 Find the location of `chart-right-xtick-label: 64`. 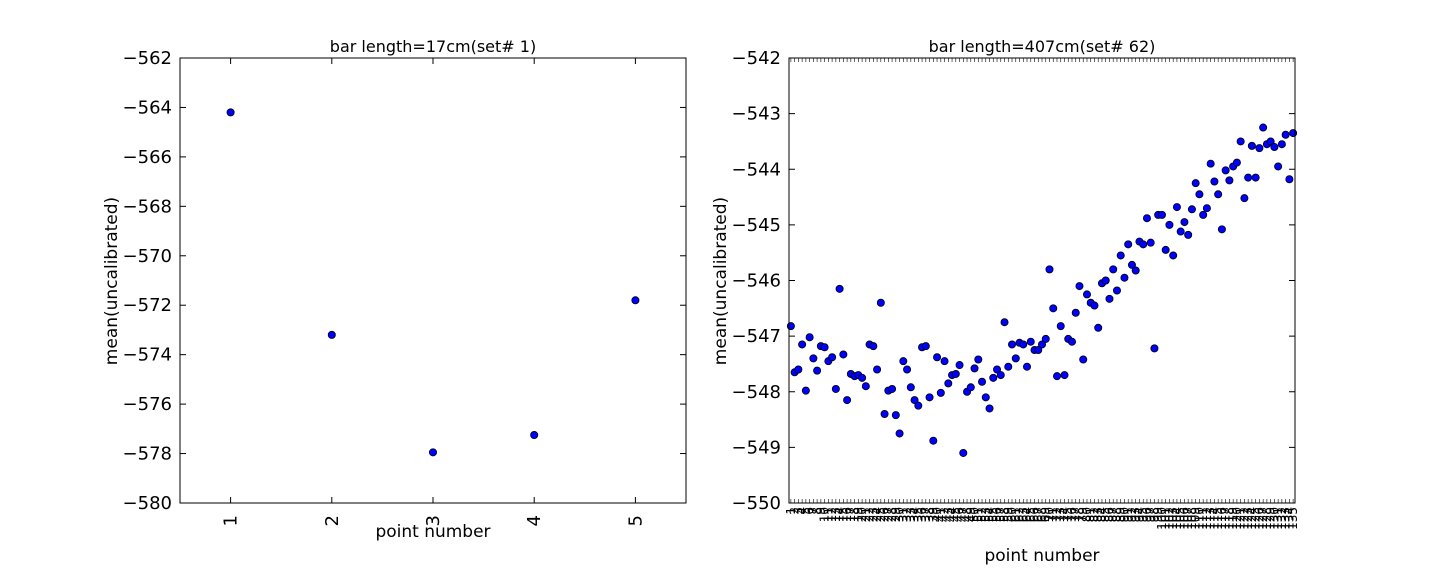

chart-right-xtick-label: 64 is located at coordinates (1027, 514).